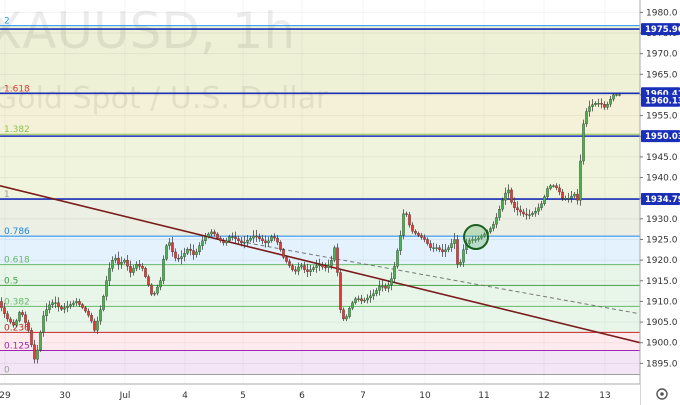 Image resolution: width=680 pixels, height=405 pixels. I want to click on price-tick-1895: 1895.0, so click(662, 364).